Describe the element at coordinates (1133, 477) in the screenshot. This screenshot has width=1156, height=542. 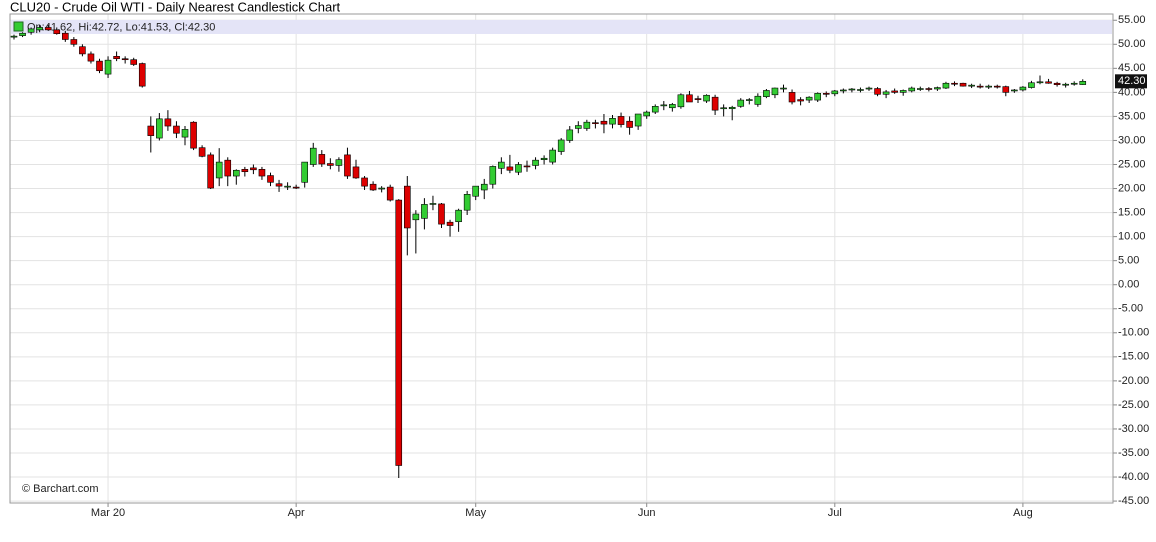
I see `y-tick-label: -40.00` at that location.